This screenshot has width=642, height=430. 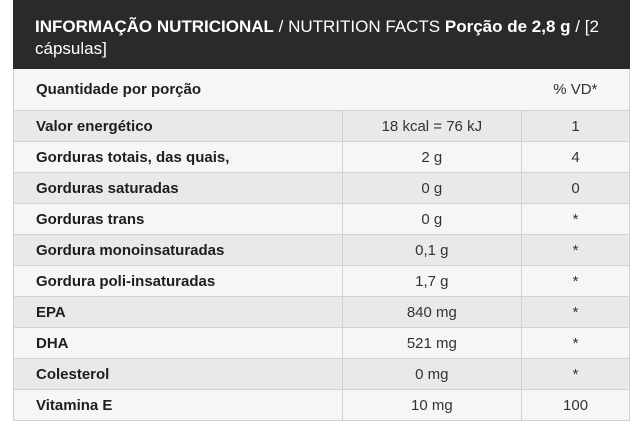 What do you see at coordinates (432, 126) in the screenshot?
I see `row-amount: 18 kcal = 76 kJ` at bounding box center [432, 126].